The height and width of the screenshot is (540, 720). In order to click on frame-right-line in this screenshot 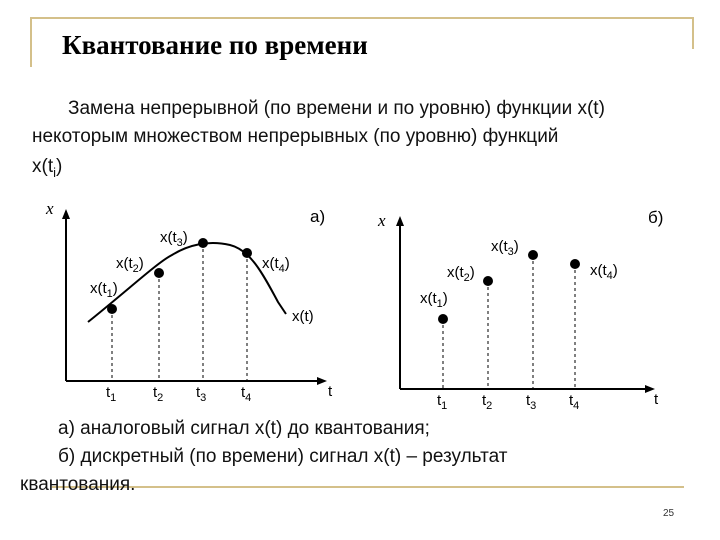, I will do `click(693, 33)`.